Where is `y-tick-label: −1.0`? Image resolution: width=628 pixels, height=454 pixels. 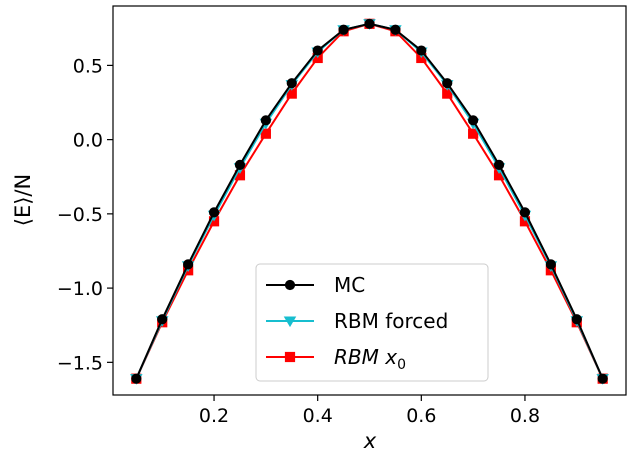
y-tick-label: −1.0 is located at coordinates (80, 289).